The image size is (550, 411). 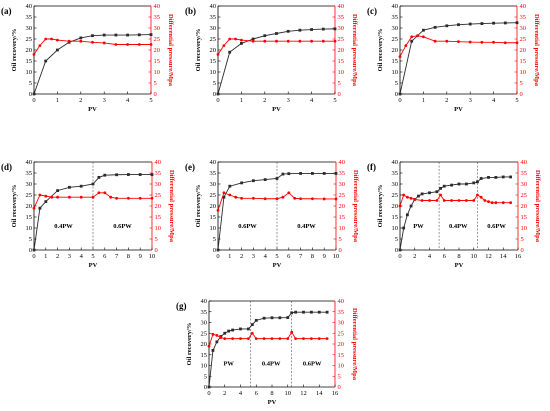 I want to click on y-tick-label: 15, so click(x=213, y=61).